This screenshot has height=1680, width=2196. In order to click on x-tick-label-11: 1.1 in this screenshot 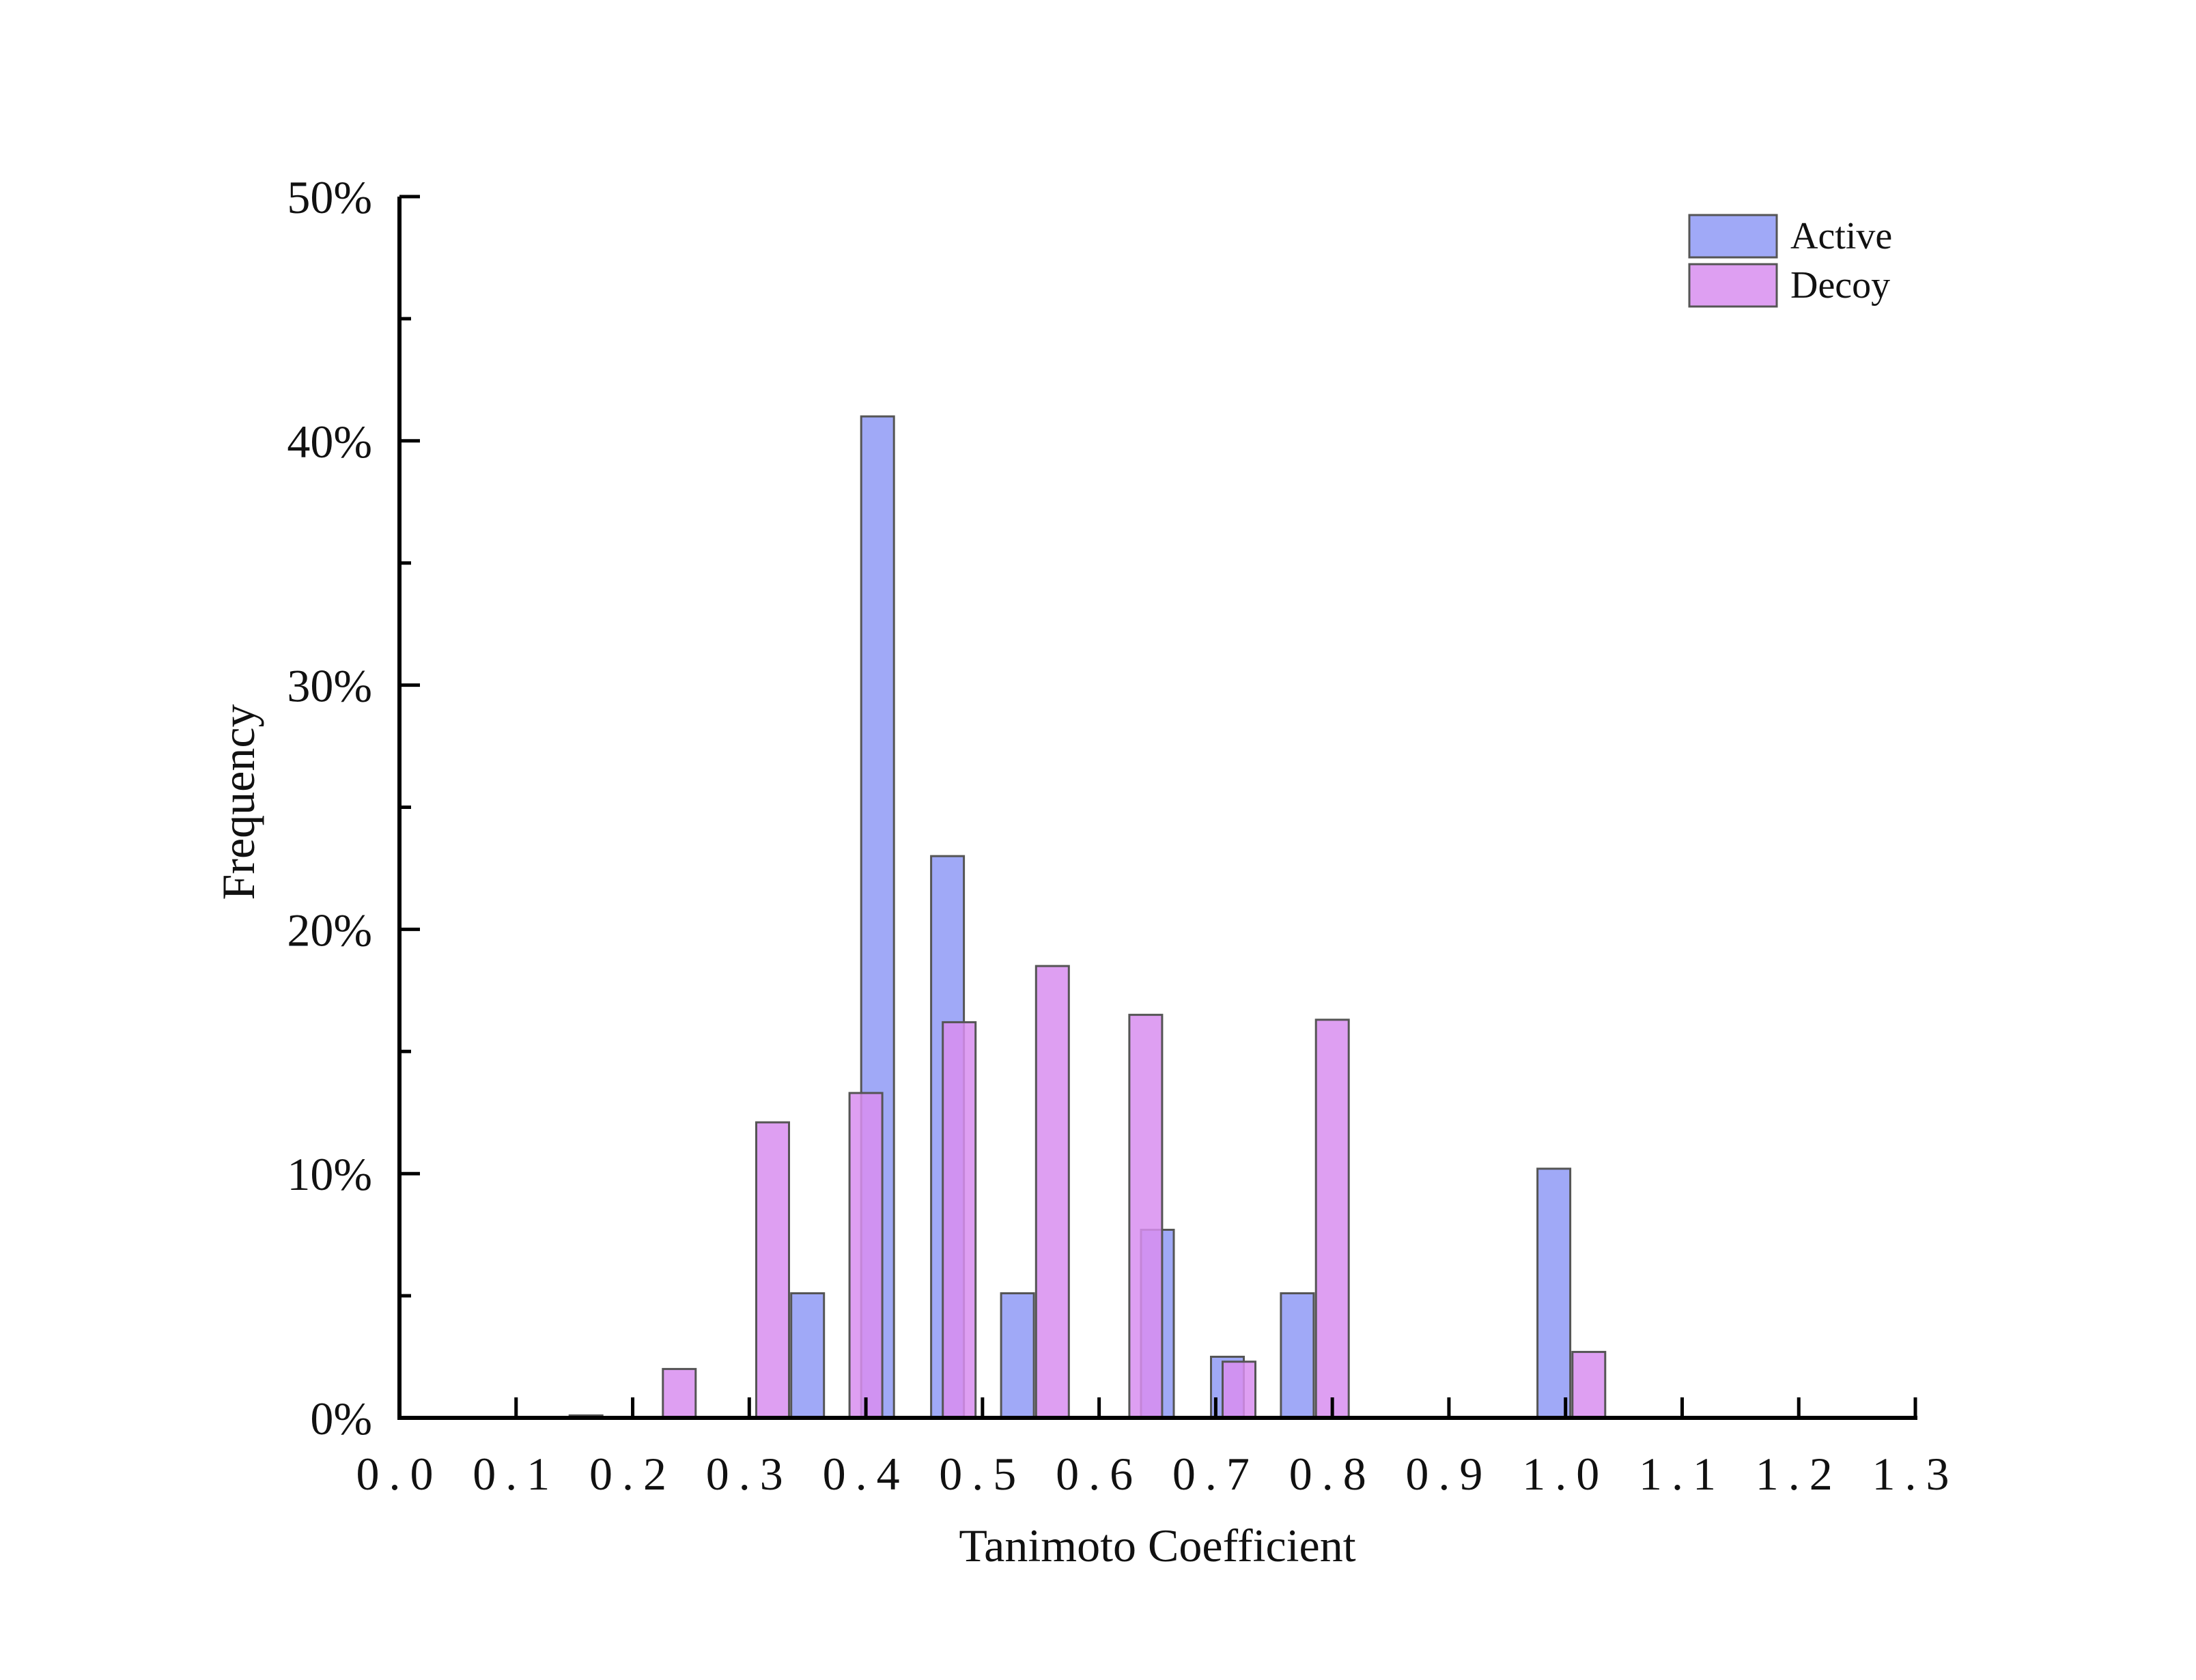, I will do `click(1683, 1474)`.